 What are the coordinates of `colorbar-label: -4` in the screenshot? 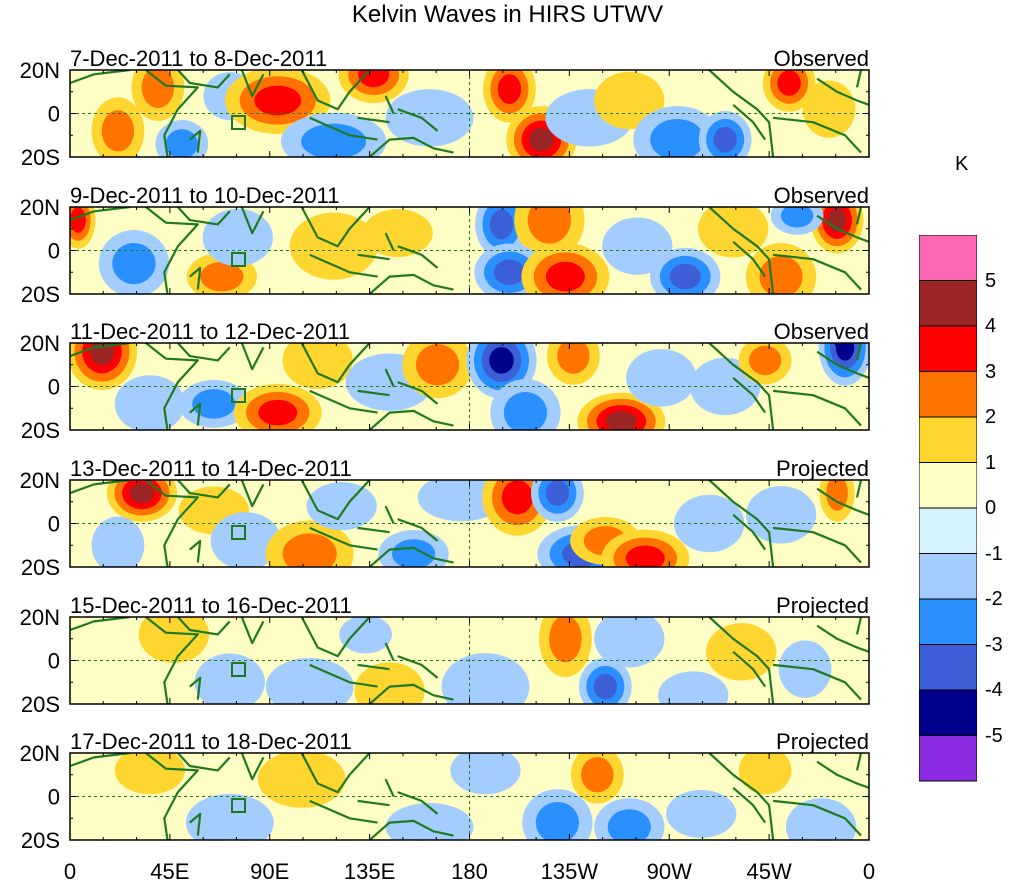 It's located at (994, 690).